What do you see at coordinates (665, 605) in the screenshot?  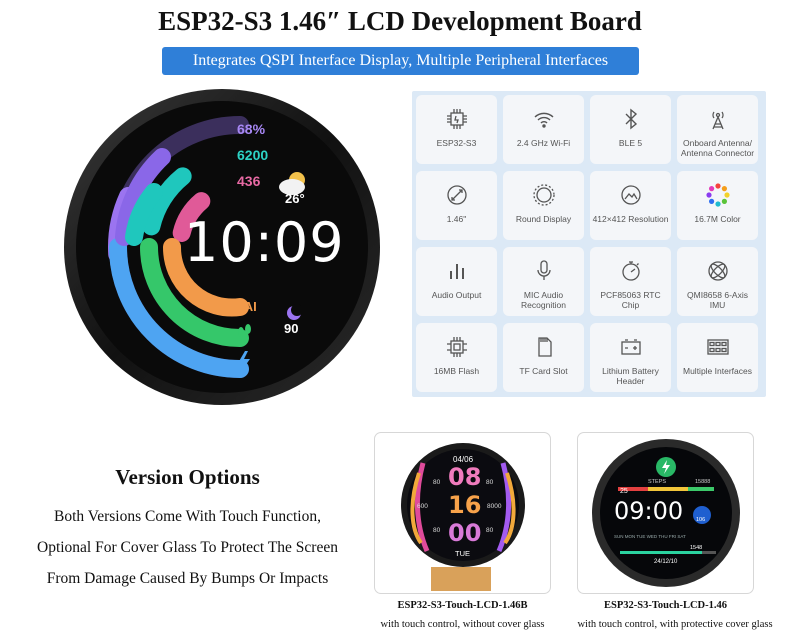 I see `product-name-standard: ESP32-S3-Touch-LCD-1.46` at bounding box center [665, 605].